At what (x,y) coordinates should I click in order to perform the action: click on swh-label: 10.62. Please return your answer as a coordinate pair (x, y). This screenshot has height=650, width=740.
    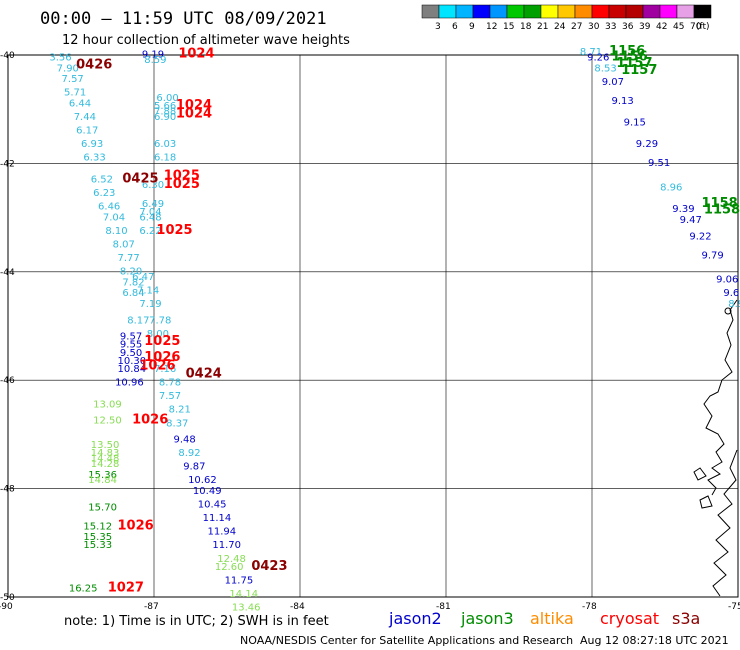
    Looking at the image, I should click on (202, 480).